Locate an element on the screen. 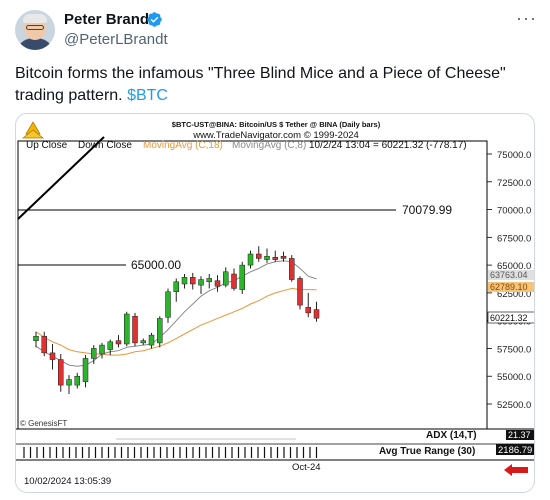 Image resolution: width=550 pixels, height=500 pixels. legend-ma8: MovingAvg (C,8) is located at coordinates (269, 145).